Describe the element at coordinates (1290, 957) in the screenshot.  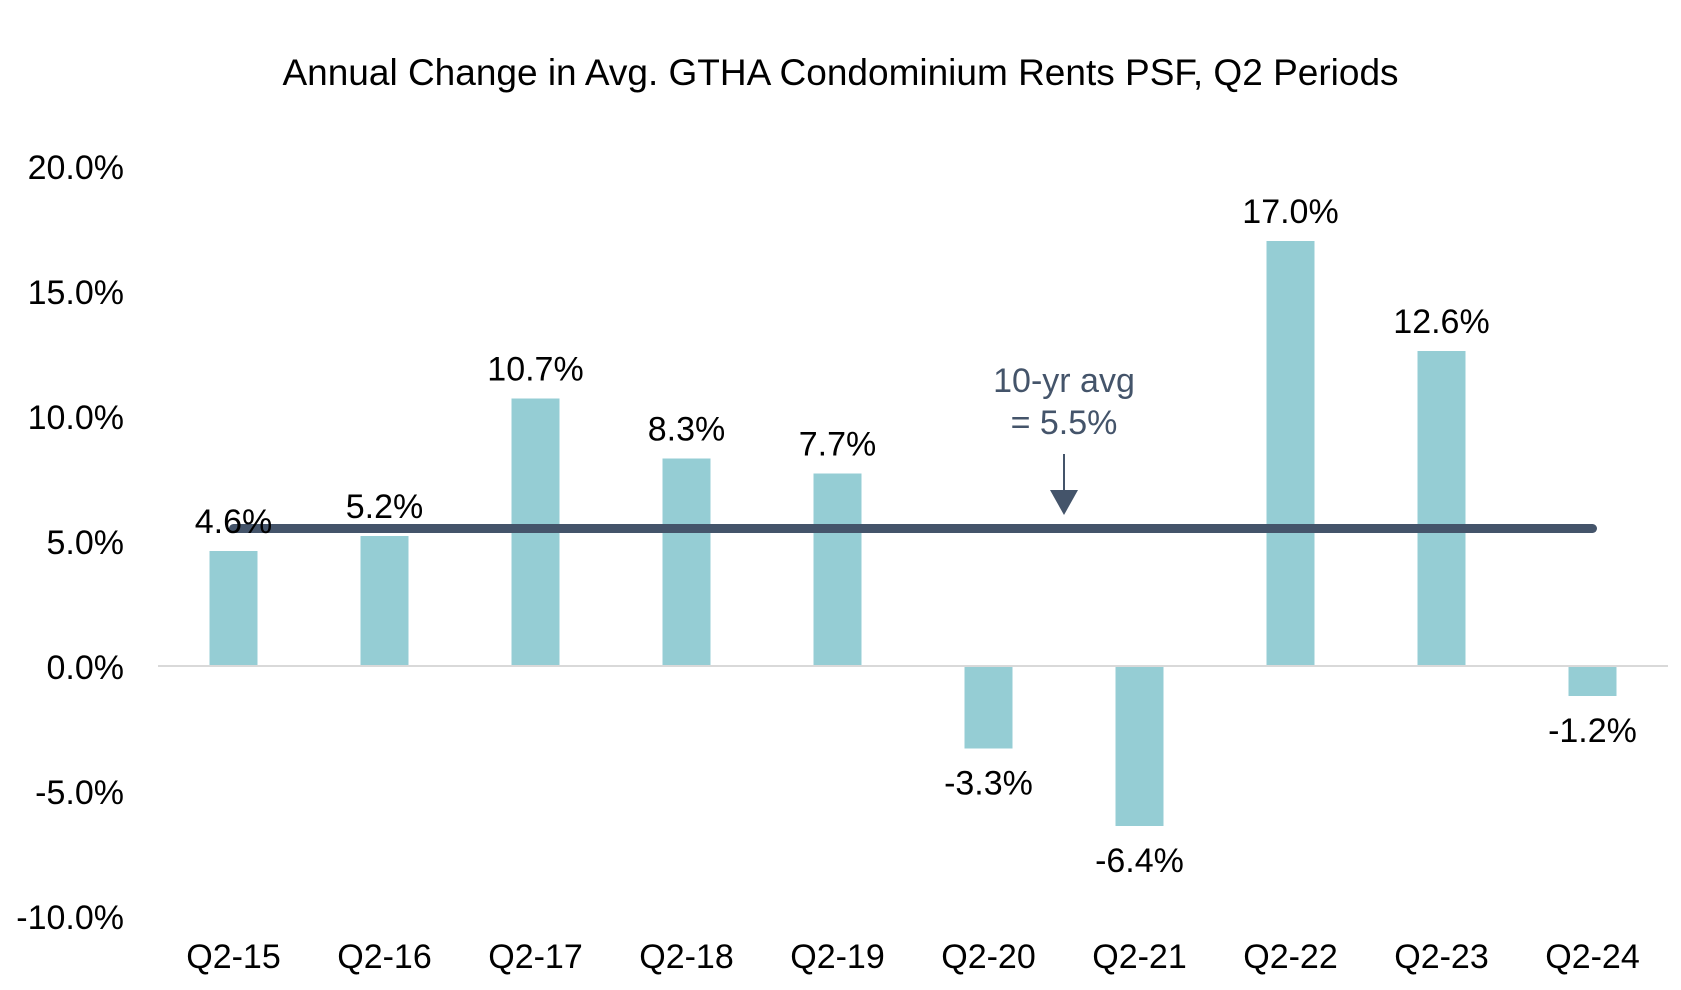
I see `x-tick-label: Q2-22` at that location.